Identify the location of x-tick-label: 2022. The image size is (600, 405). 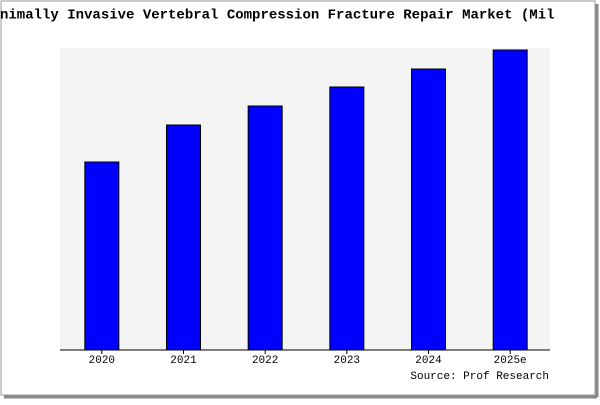
(265, 361).